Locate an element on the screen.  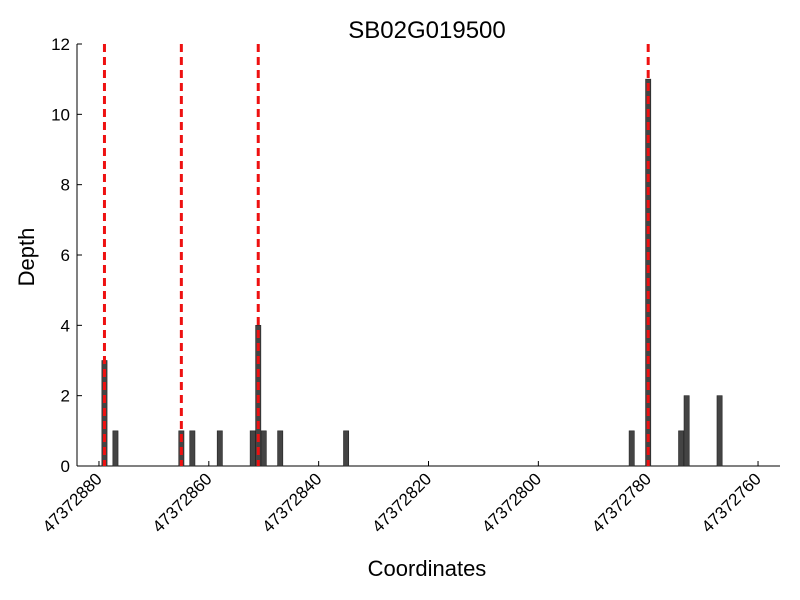
x-tick-label: 47372760 is located at coordinates (731, 502).